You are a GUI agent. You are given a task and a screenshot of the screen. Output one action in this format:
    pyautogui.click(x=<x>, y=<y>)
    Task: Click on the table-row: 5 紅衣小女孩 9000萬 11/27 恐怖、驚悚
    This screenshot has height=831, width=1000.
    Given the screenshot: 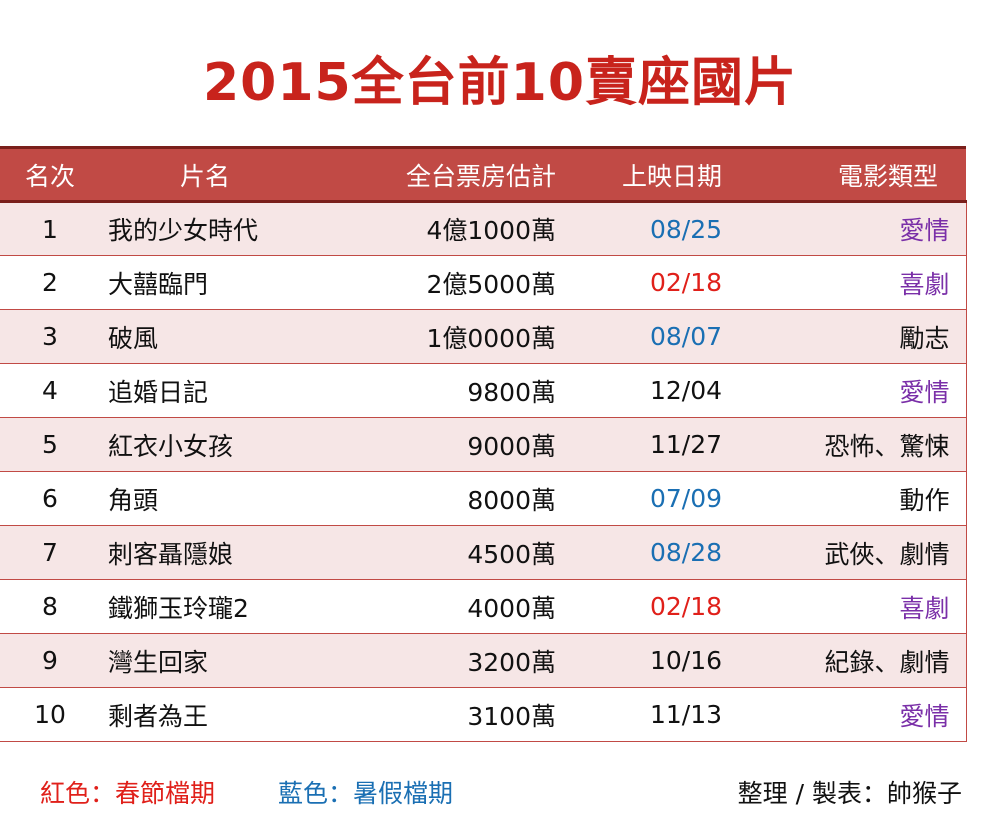 What is the action you would take?
    pyautogui.click(x=483, y=444)
    